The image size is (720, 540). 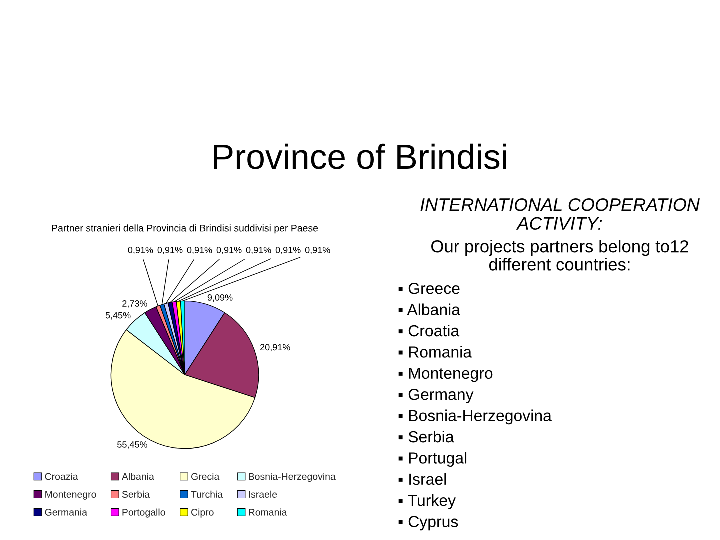 I want to click on legend-label: Croazia, so click(x=61, y=476).